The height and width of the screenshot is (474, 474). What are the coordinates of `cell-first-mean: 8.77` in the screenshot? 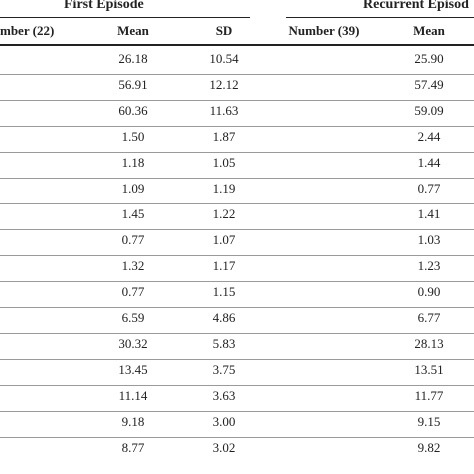 It's located at (133, 447).